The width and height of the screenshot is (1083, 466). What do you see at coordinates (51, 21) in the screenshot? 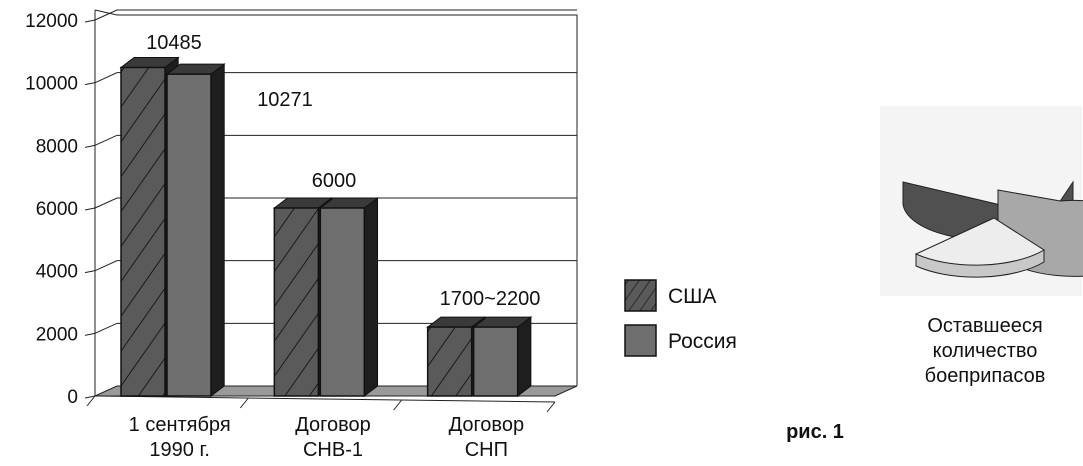
I see `y-tick-label: 12000` at bounding box center [51, 21].